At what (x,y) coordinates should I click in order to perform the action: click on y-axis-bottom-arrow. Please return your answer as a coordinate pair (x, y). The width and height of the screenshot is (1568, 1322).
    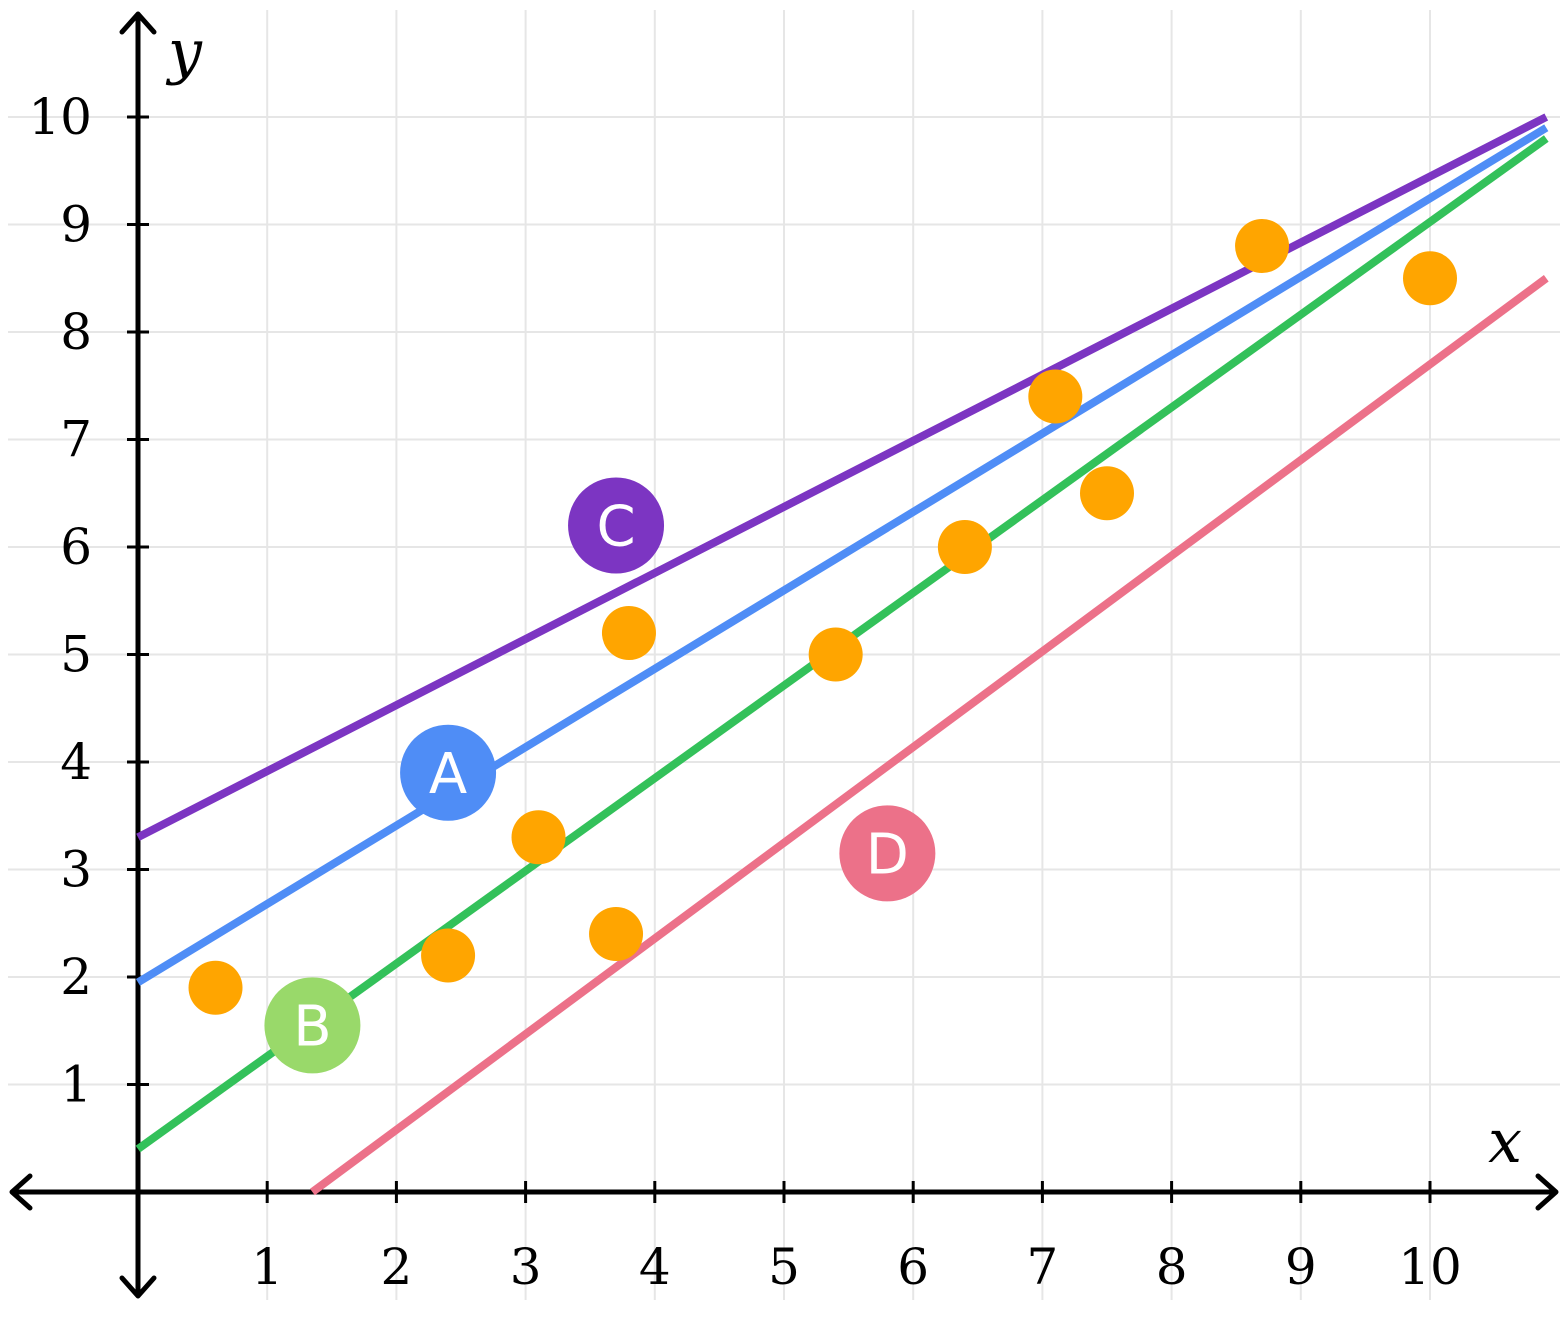
    Looking at the image, I should click on (138, 1287).